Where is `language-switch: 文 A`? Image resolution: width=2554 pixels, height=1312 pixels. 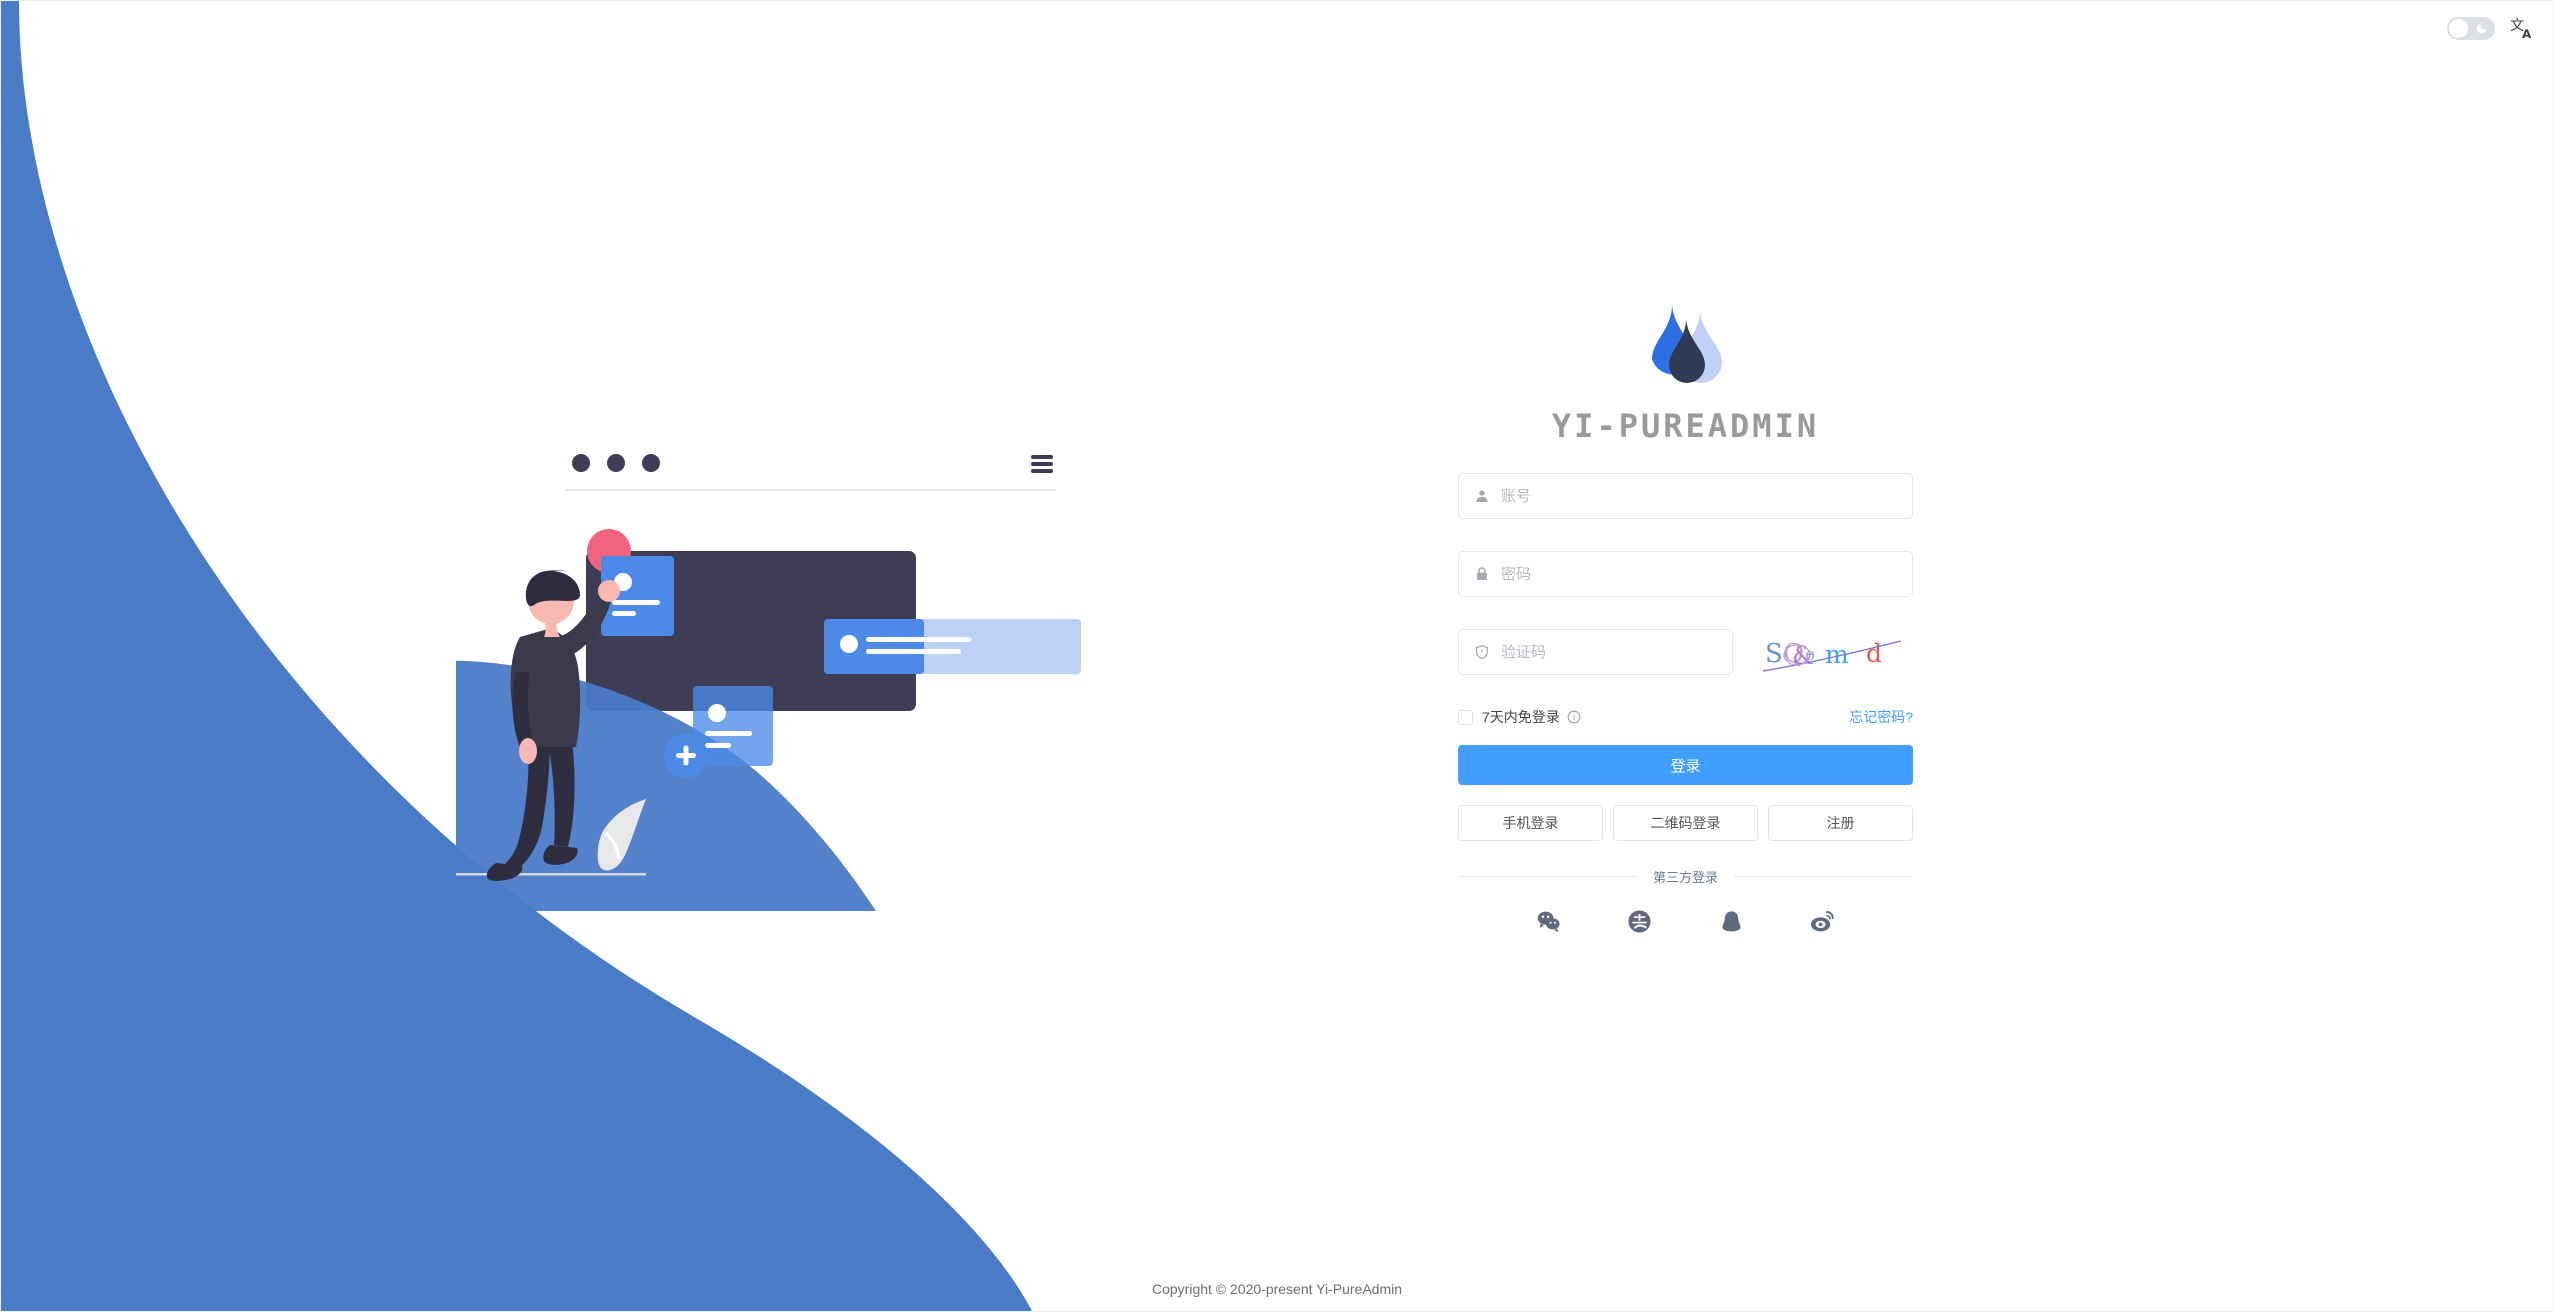
language-switch: 文 A is located at coordinates (2522, 28).